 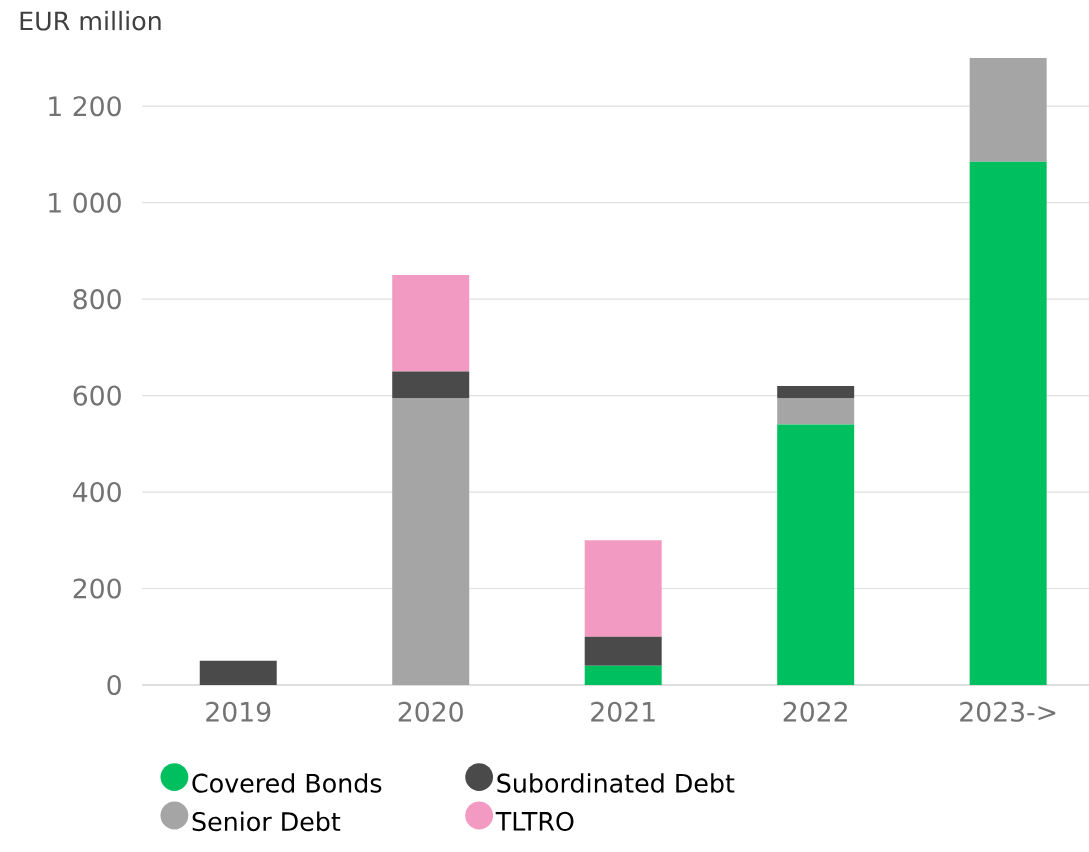 What do you see at coordinates (616, 783) in the screenshot?
I see `legend-label: Subordinated Debt` at bounding box center [616, 783].